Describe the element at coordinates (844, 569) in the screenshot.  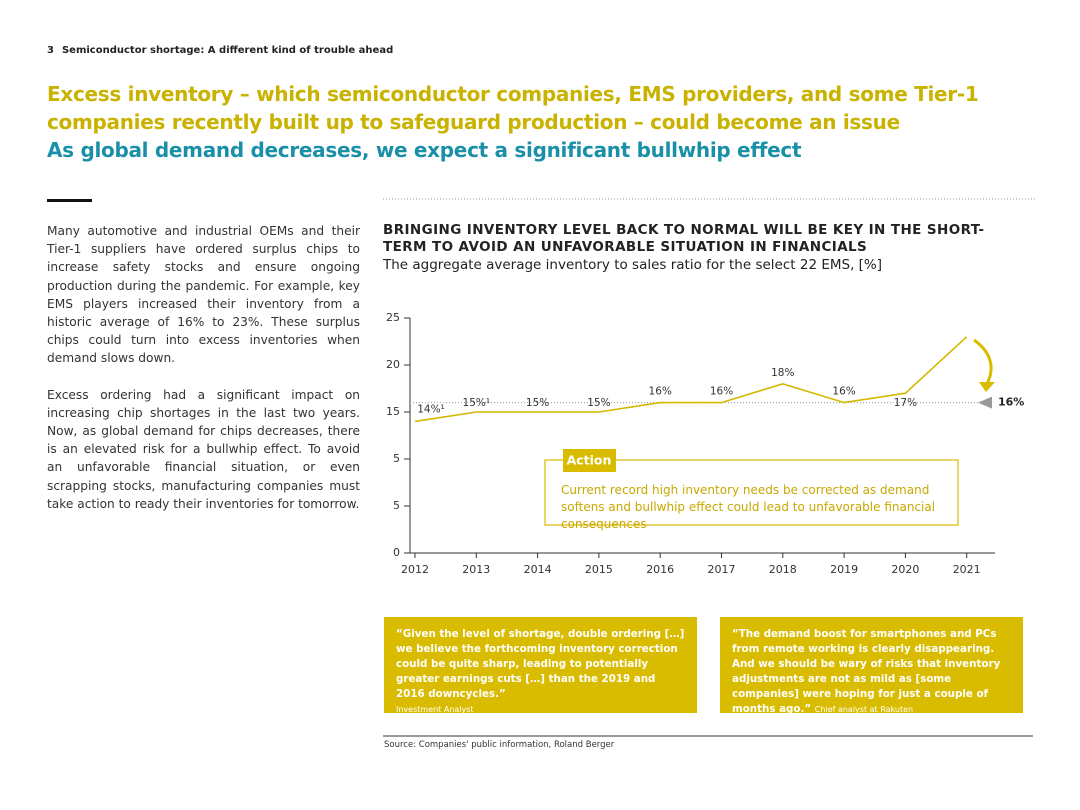
I see `x-tick-label: 2019` at that location.